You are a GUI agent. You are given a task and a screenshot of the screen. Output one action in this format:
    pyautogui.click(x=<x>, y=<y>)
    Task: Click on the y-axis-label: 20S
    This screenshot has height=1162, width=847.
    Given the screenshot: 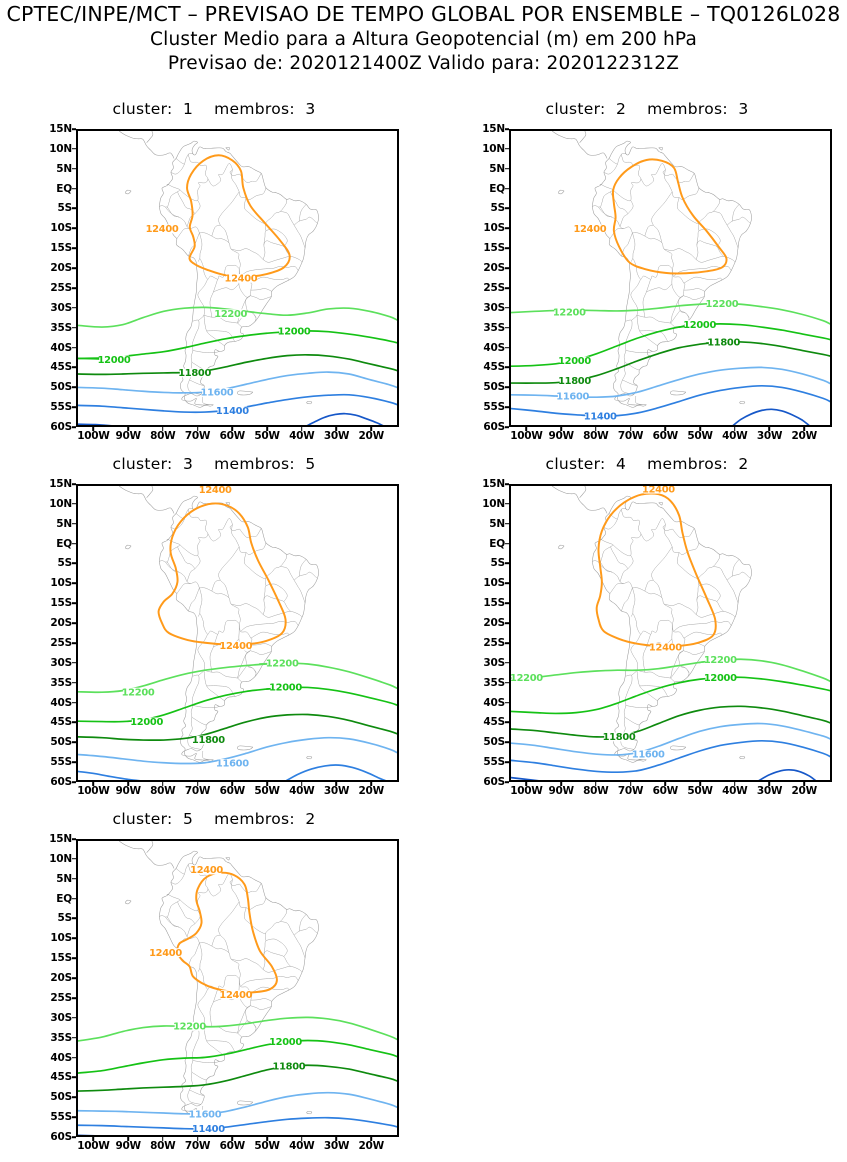 What is the action you would take?
    pyautogui.click(x=61, y=978)
    